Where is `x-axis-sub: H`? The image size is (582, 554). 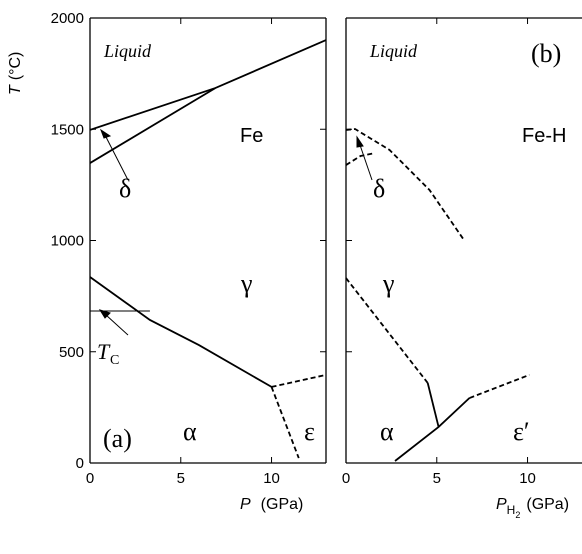 x-axis-sub: H is located at coordinates (511, 510).